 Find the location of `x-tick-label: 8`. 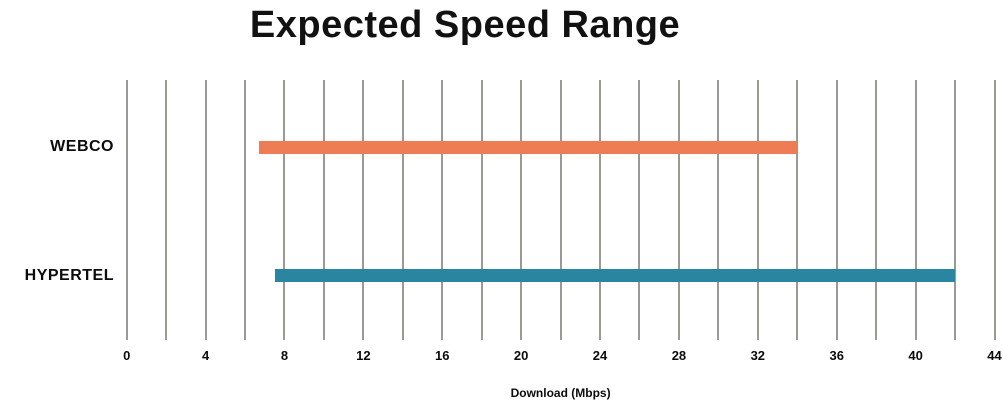

x-tick-label: 8 is located at coordinates (284, 355).